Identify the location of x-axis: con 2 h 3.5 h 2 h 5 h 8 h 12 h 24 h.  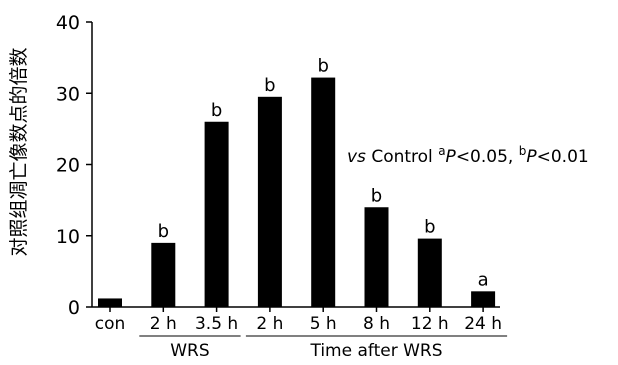
(297, 320).